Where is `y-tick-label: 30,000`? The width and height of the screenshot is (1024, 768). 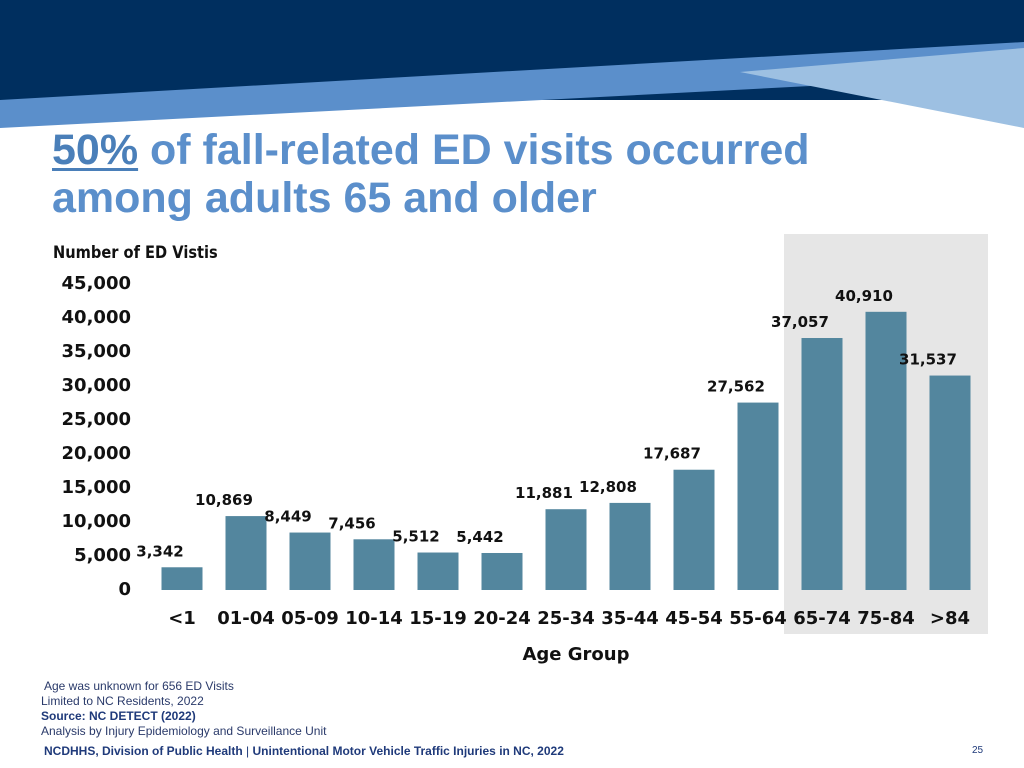
y-tick-label: 30,000 is located at coordinates (96, 385).